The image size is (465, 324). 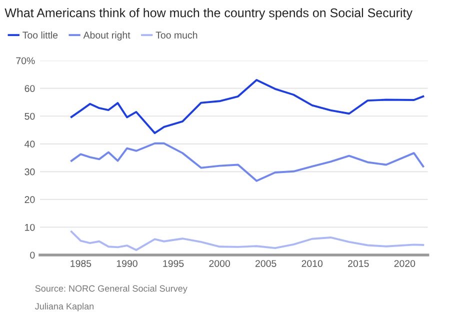 What do you see at coordinates (127, 263) in the screenshot?
I see `x-tick-label: 1990` at bounding box center [127, 263].